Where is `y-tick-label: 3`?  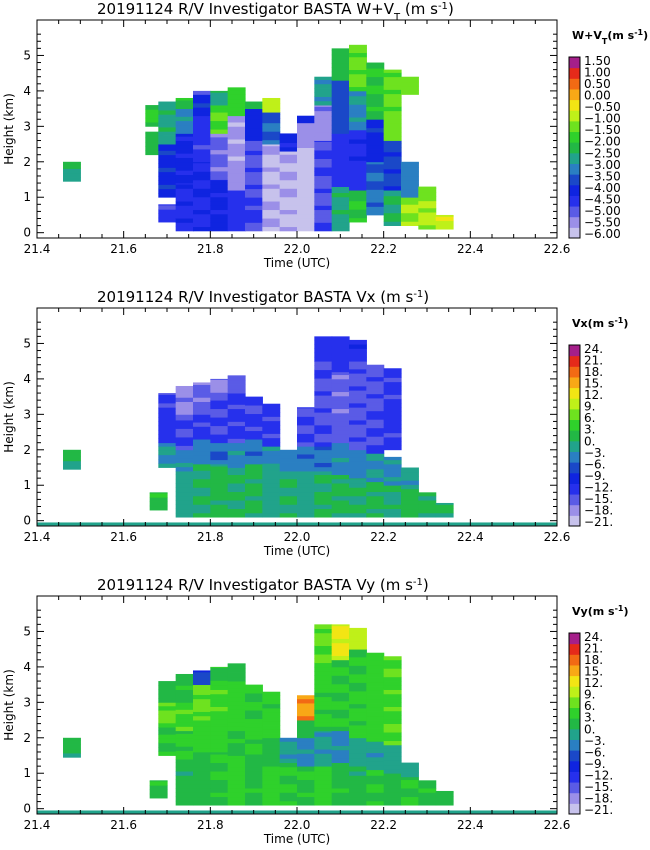
y-tick-label: 3 is located at coordinates (27, 126).